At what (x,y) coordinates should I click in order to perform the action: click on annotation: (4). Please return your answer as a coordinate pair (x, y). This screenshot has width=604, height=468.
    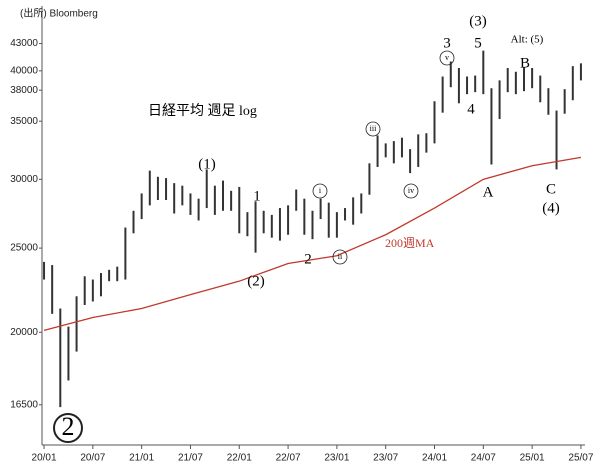
    Looking at the image, I should click on (551, 208).